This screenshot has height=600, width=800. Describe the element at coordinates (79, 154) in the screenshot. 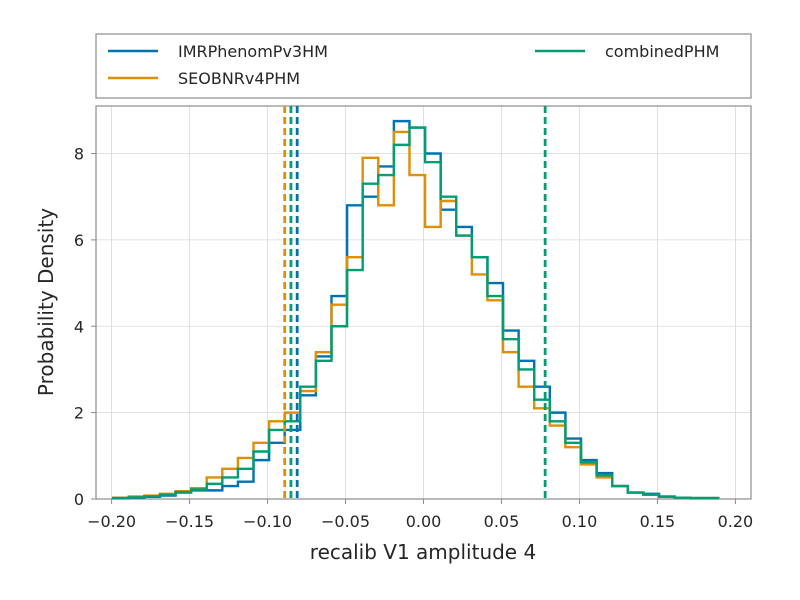

I see `y-tick-label: 8` at that location.